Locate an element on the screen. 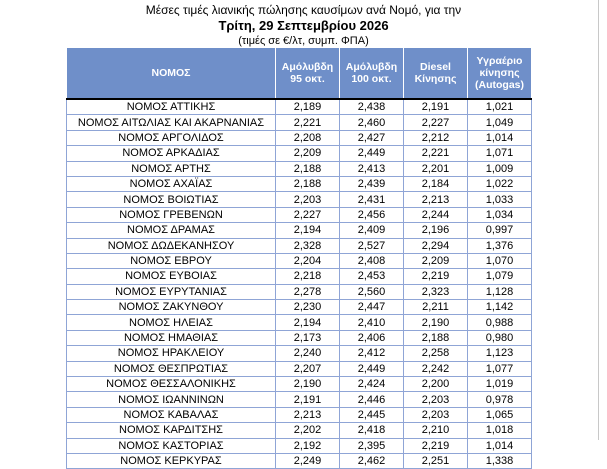  cell-unleaded-100: 2,410 is located at coordinates (371, 322).